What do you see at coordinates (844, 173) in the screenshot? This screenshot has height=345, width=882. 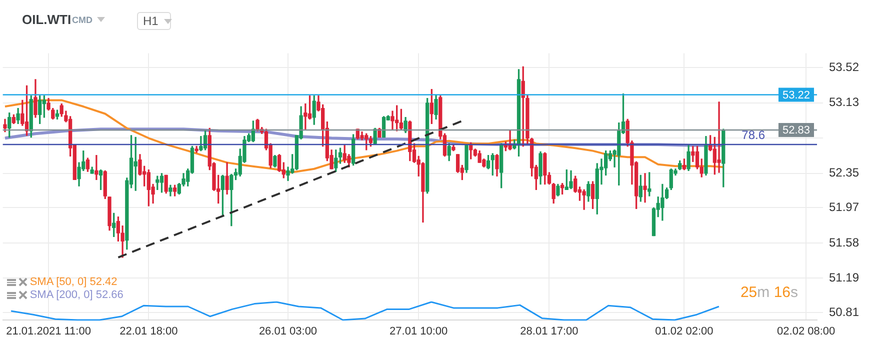 I see `y-tick-label: 52.35` at bounding box center [844, 173].